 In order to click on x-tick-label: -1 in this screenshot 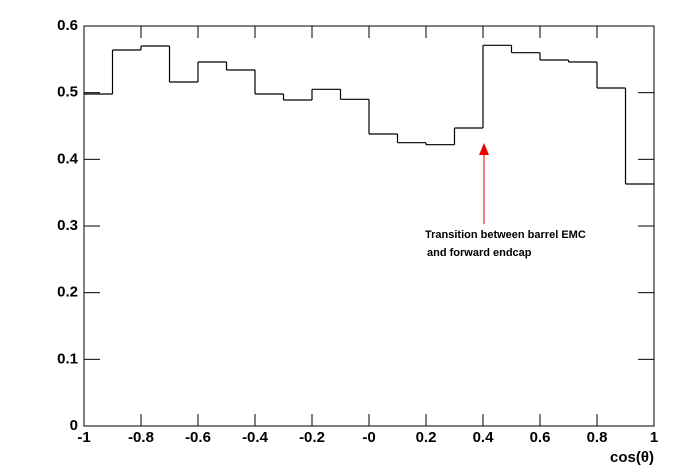, I will do `click(83, 437)`.